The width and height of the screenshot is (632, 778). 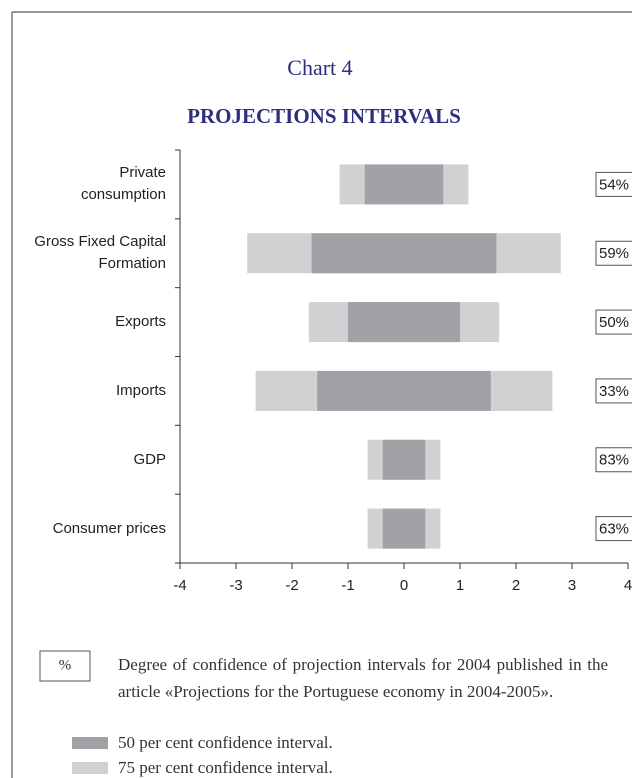 What do you see at coordinates (140, 390) in the screenshot?
I see `y-tick-label: Imports` at bounding box center [140, 390].